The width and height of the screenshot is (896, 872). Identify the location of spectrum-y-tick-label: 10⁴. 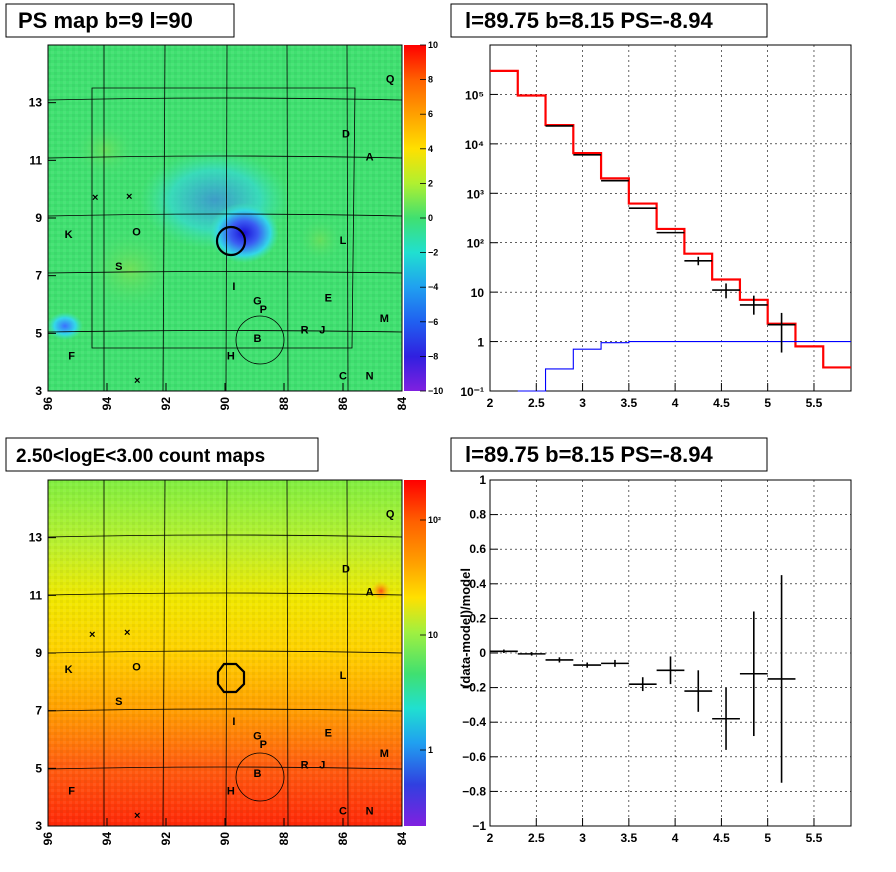
(474, 145).